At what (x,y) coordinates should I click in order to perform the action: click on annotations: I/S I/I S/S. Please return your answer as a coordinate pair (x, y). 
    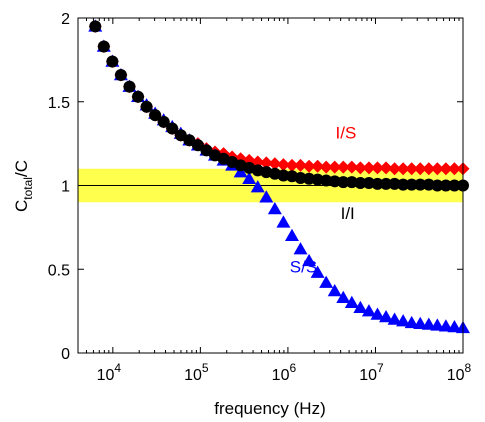
    Looking at the image, I should click on (323, 200).